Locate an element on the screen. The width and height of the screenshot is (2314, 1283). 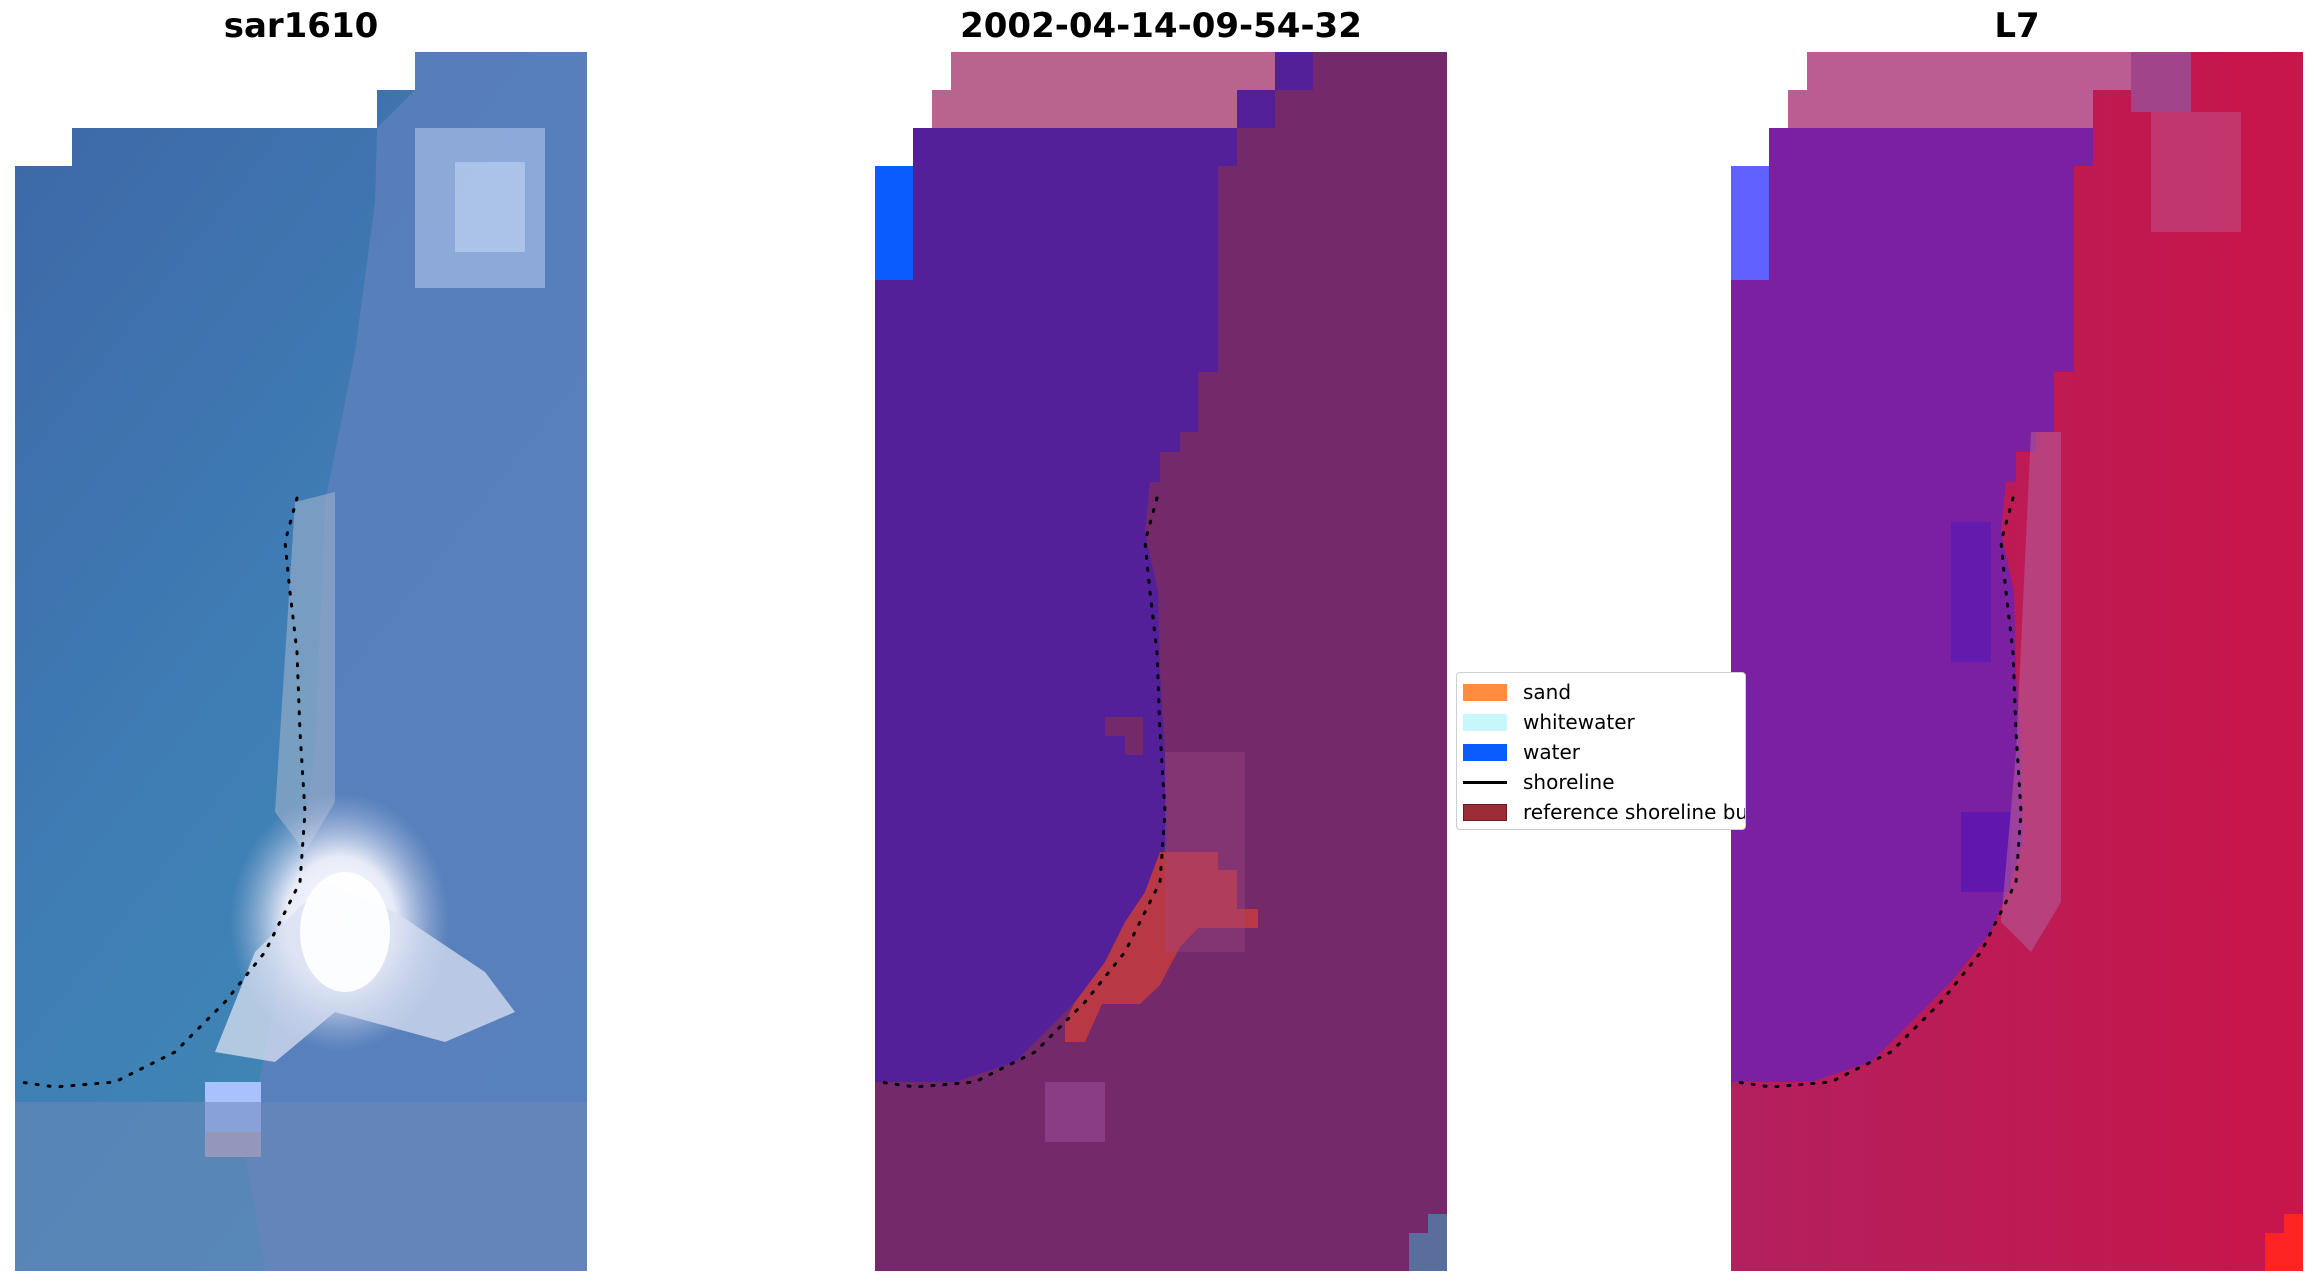
legend-label: whitewater is located at coordinates (1579, 722).